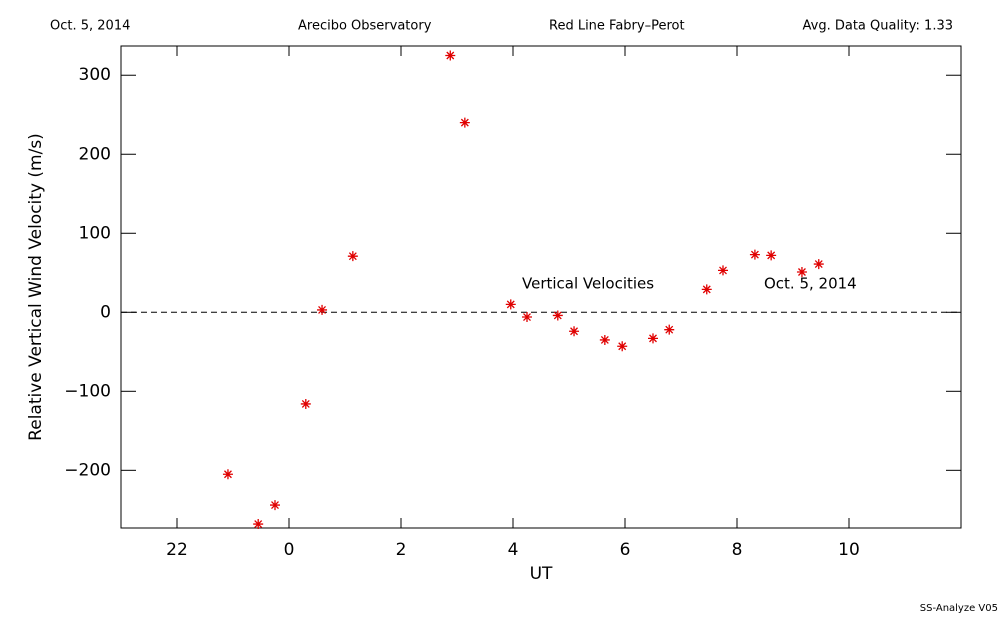 This screenshot has height=625, width=1000. I want to click on y-tick-label: 300, so click(95, 75).